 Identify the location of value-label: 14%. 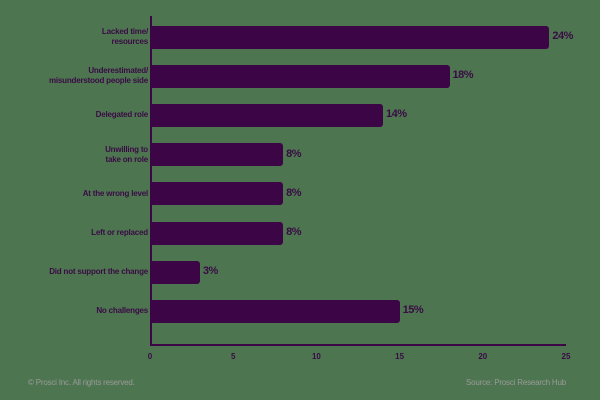
(396, 114).